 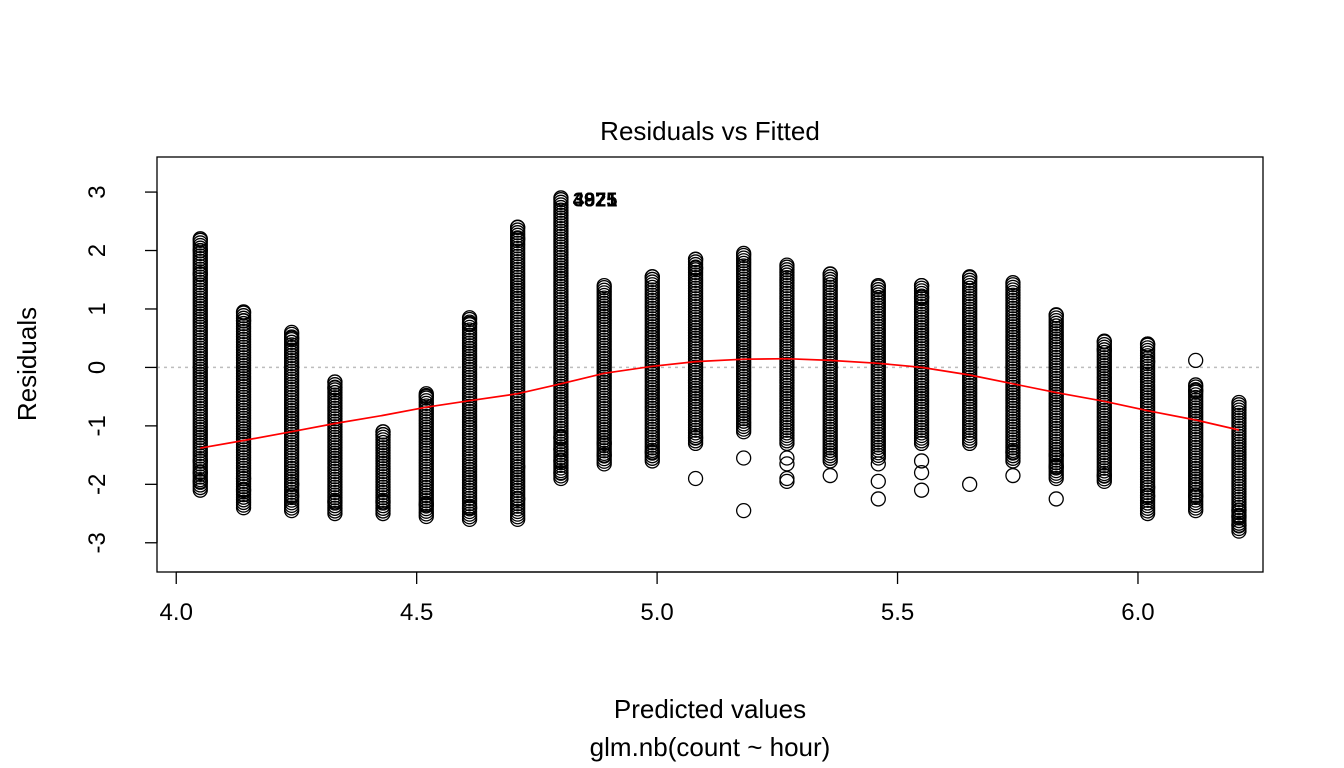 I want to click on point-label: 4921, so click(x=595, y=201).